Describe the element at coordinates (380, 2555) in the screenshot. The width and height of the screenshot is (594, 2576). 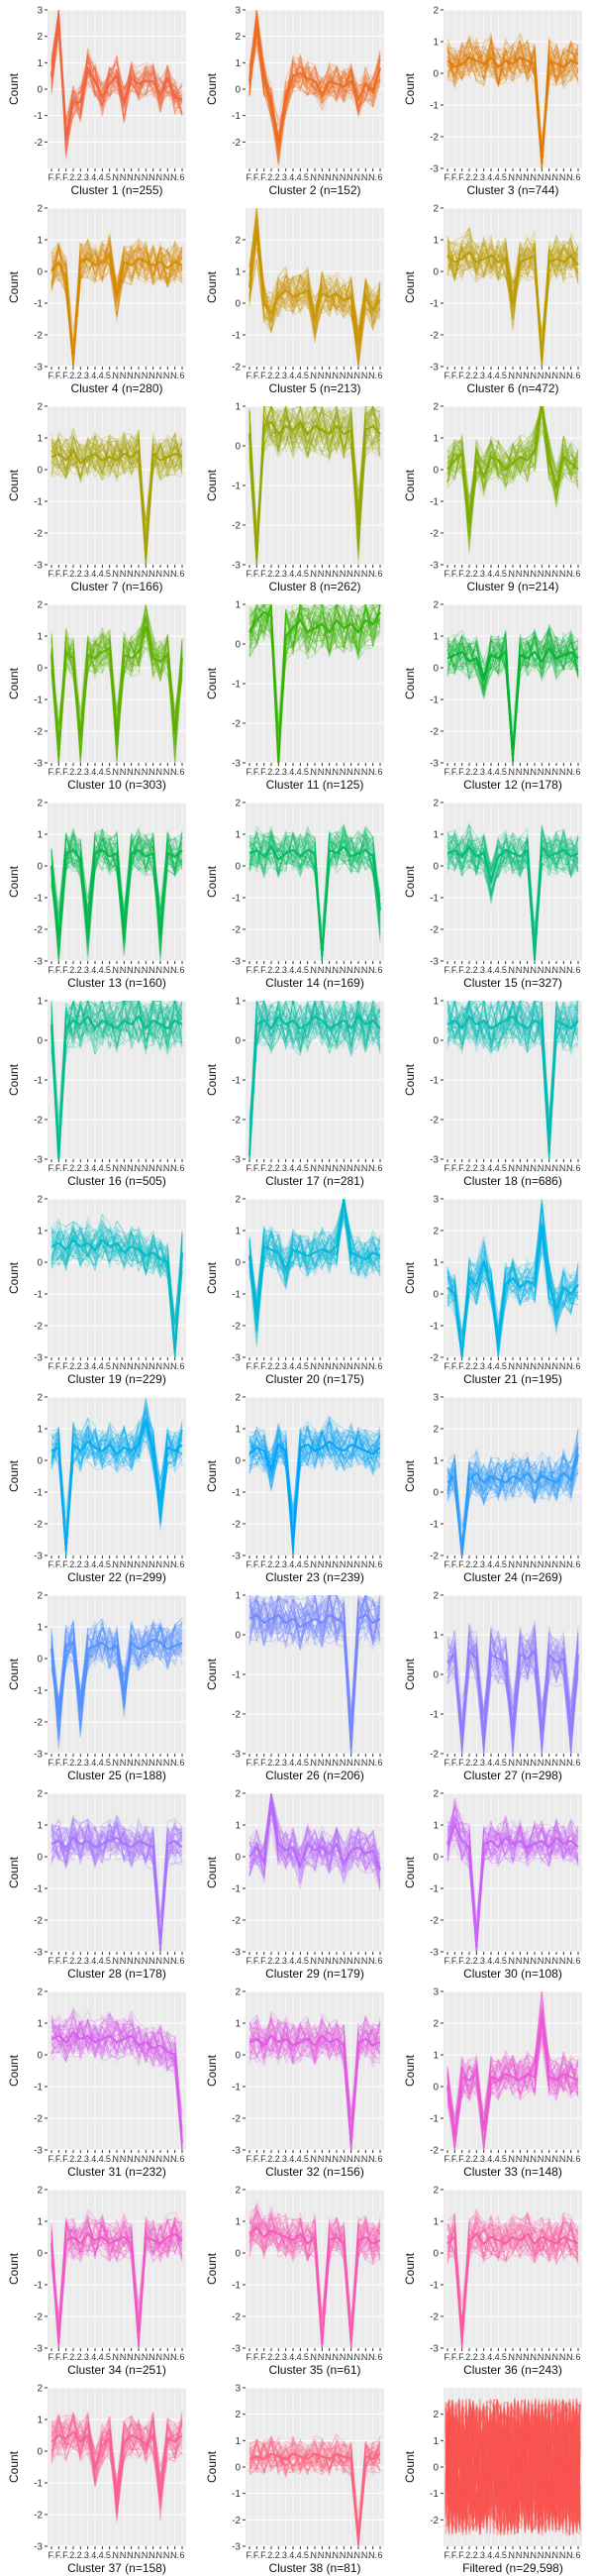
I see `x-tick-label: 6` at that location.